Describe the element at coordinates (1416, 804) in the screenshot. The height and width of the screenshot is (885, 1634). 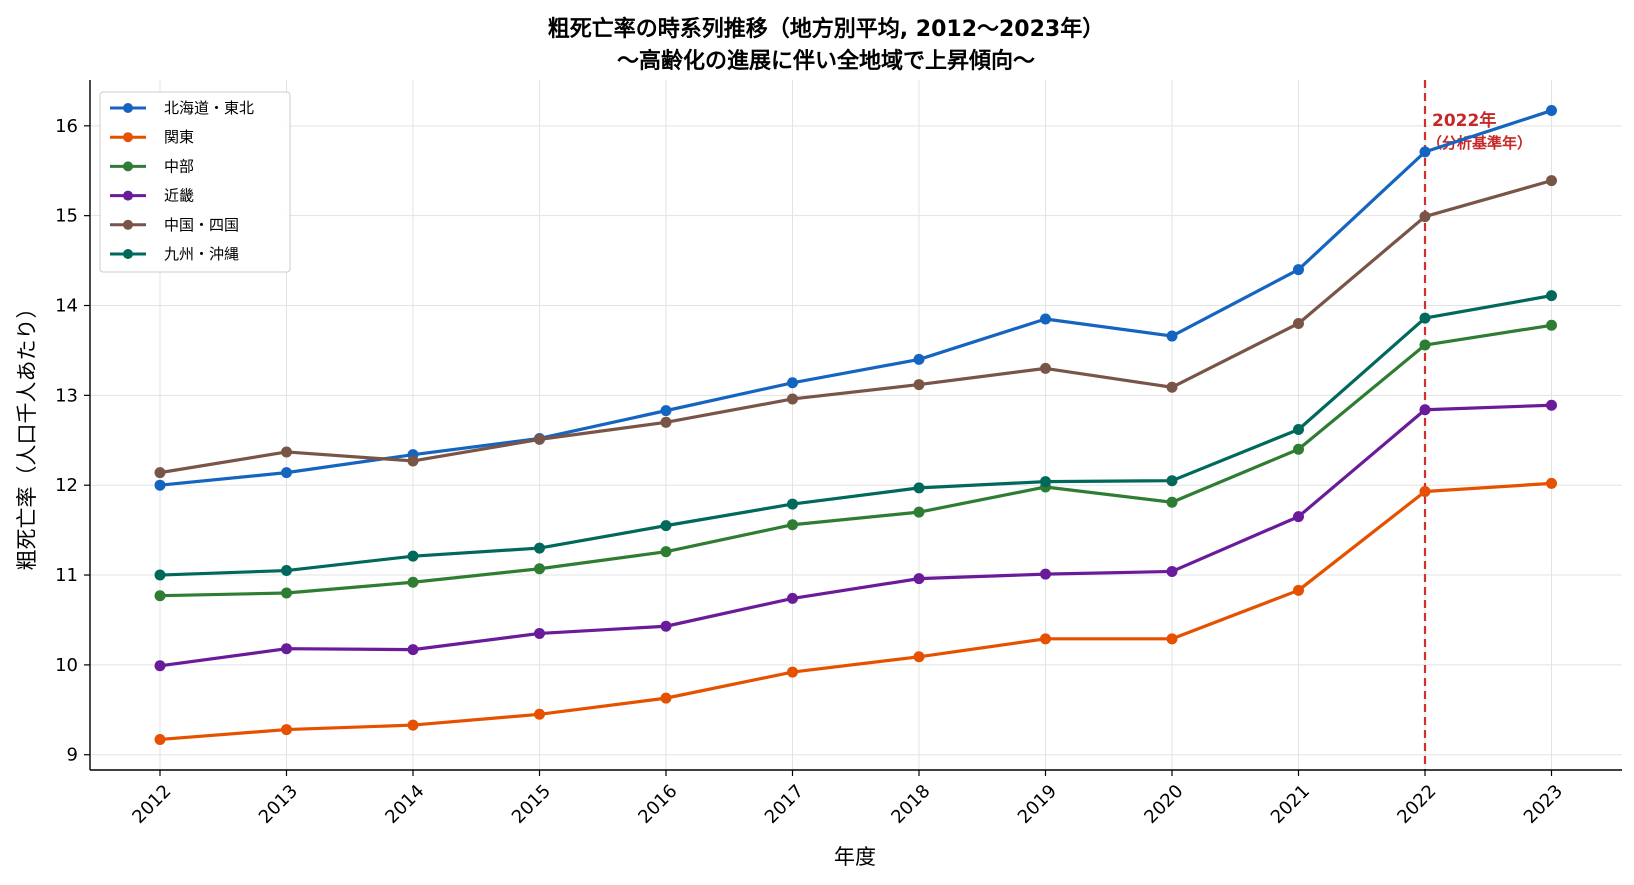
I see `x-tick-label: 2022` at that location.